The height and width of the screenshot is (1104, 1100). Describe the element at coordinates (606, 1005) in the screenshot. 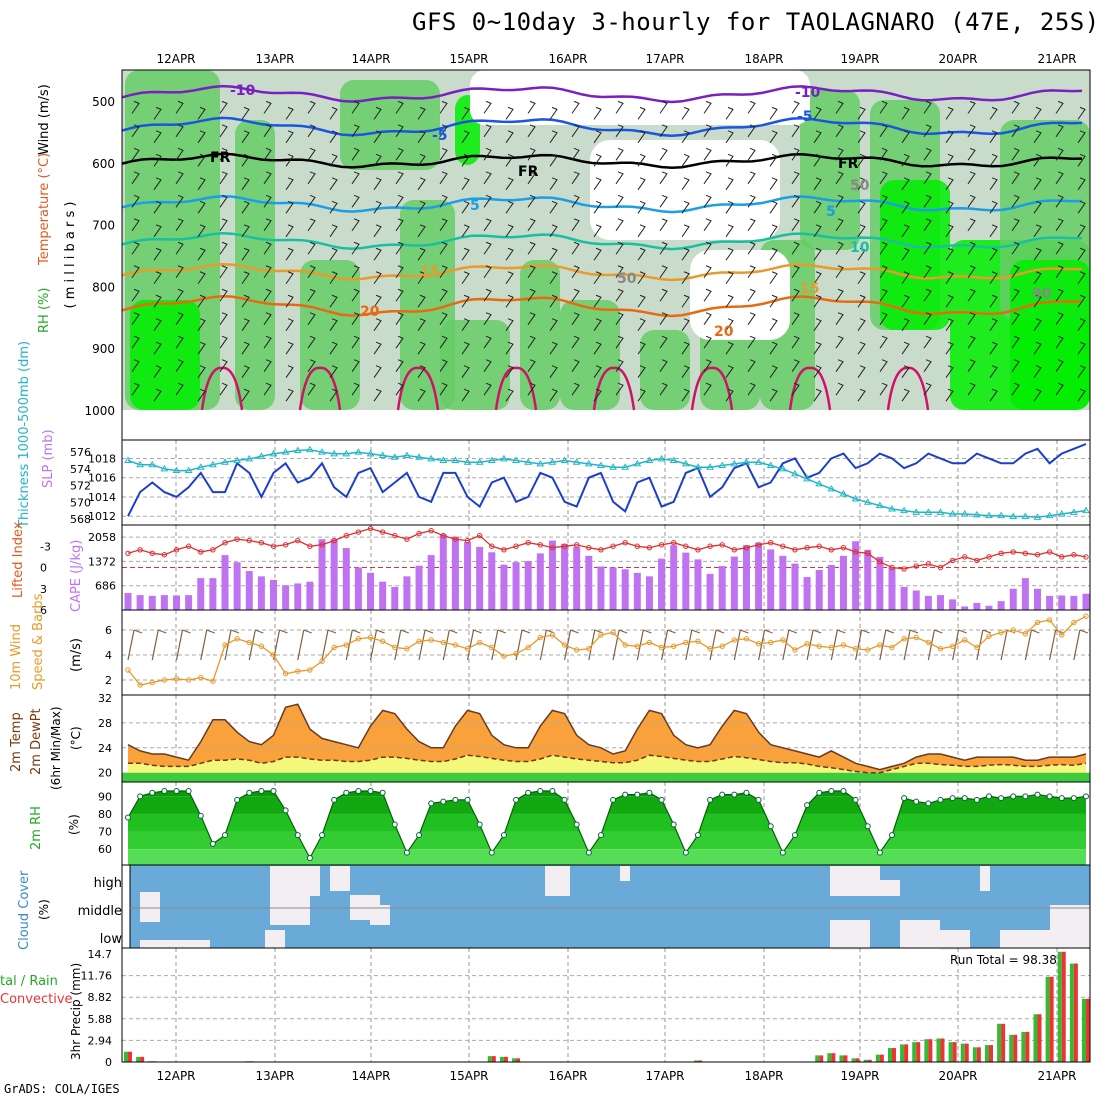

I see `precip-panel-frame` at that location.